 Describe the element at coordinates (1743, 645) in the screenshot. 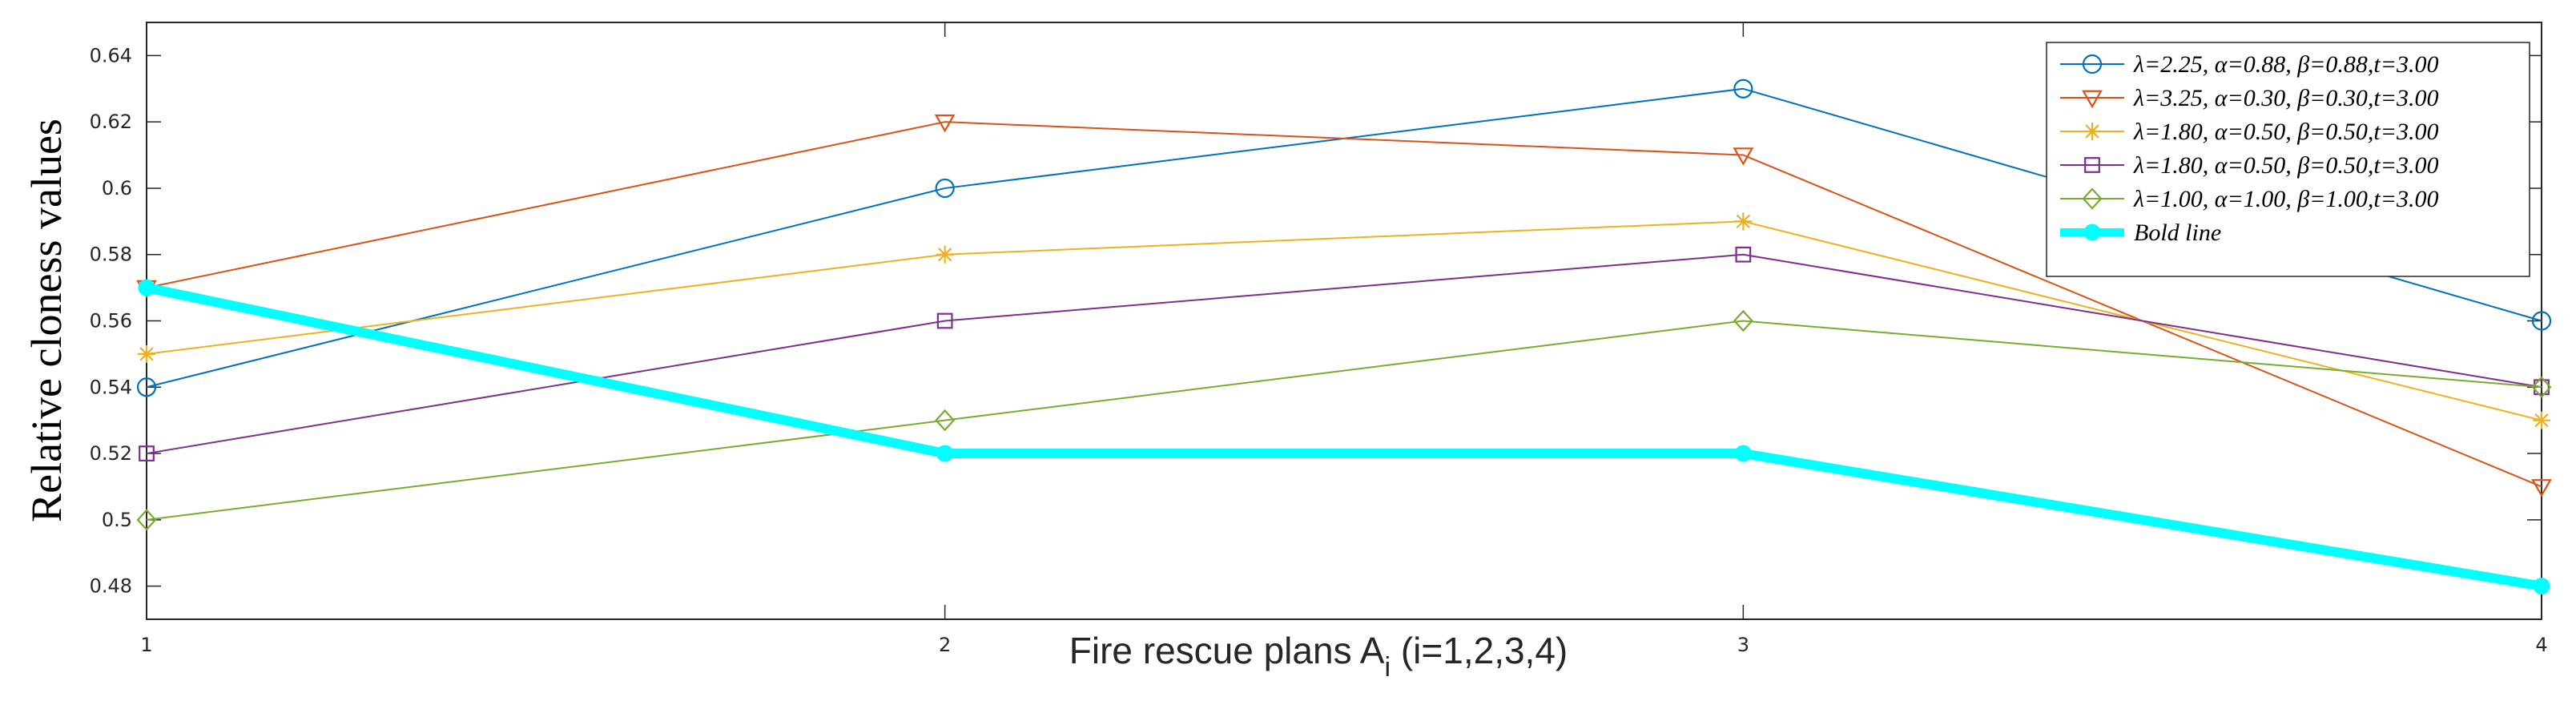

I see `x-tick-label: 3` at that location.